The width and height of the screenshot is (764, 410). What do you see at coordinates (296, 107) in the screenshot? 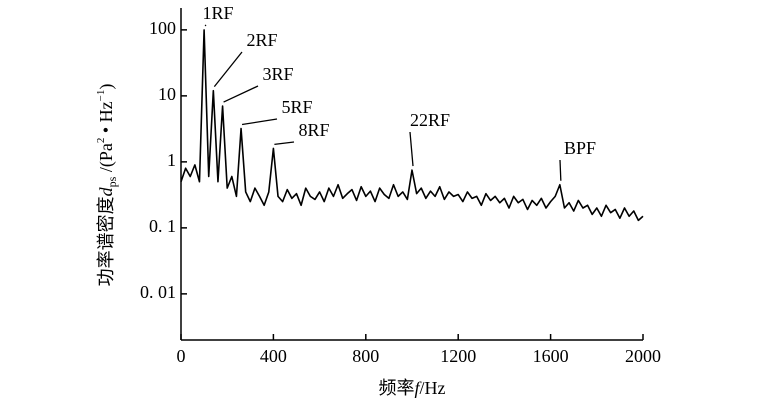
I see `annotation-label: 5RF` at bounding box center [296, 107].